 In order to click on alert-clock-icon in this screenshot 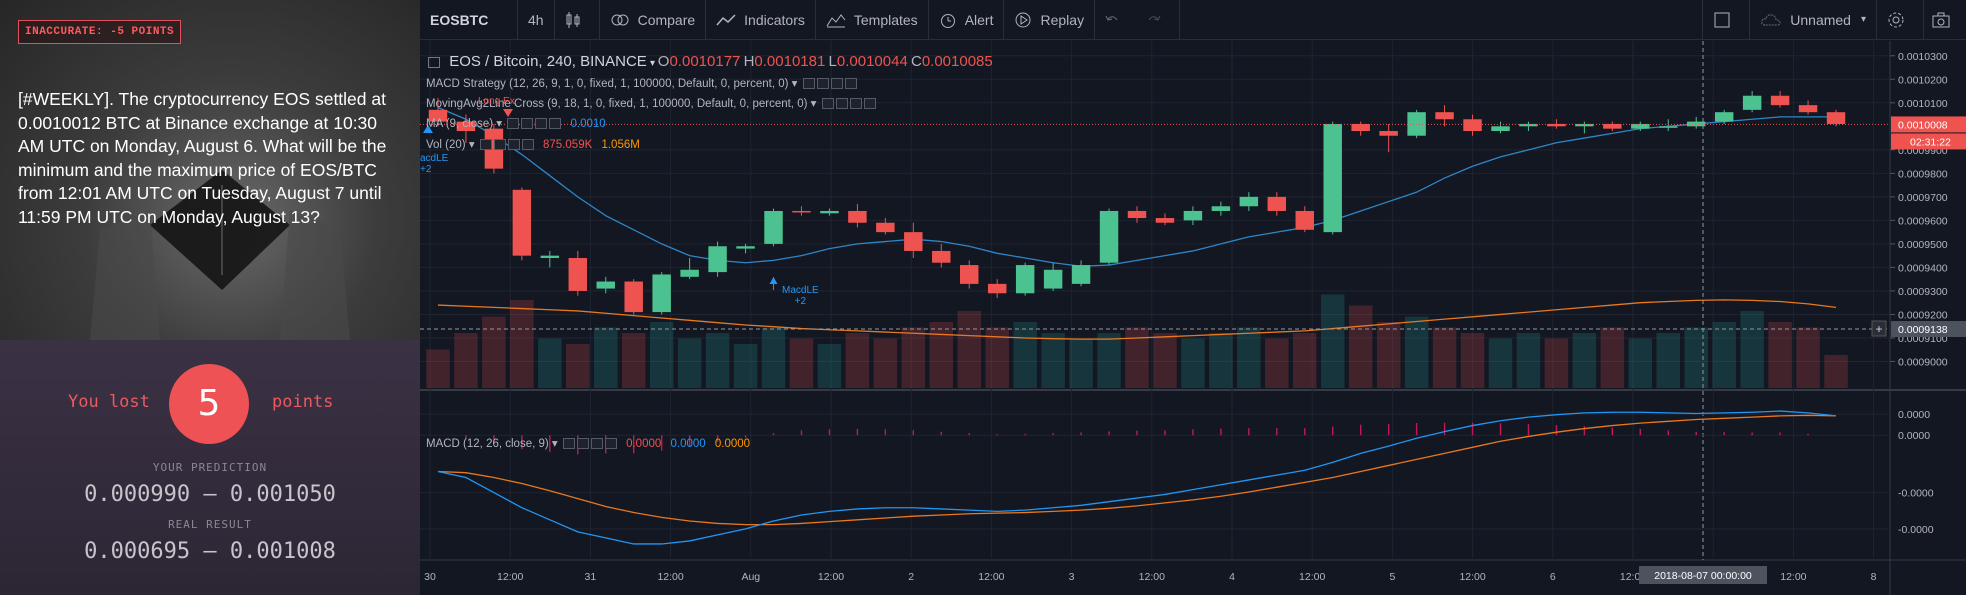, I will do `click(947, 20)`.